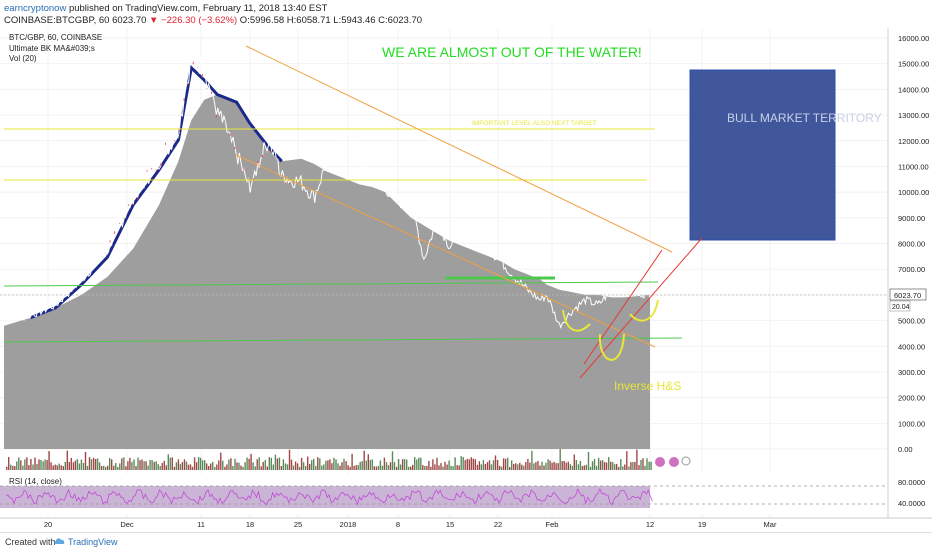  Describe the element at coordinates (512, 52) in the screenshot. I see `headline: WE ARE ALMOST OUT OF THE WATER!` at that location.